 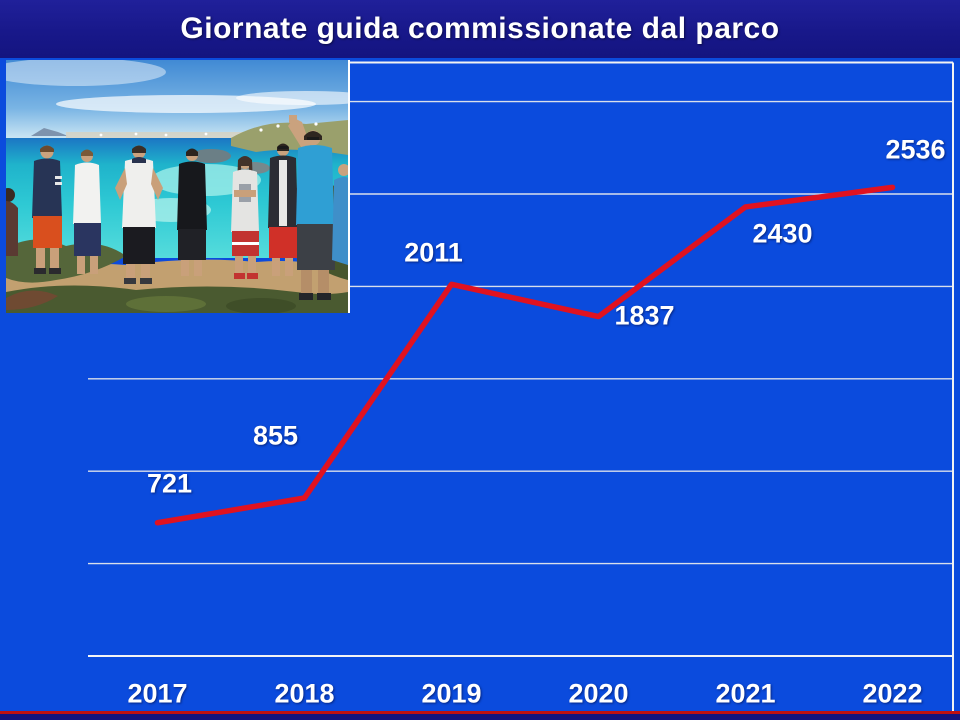 What do you see at coordinates (451, 693) in the screenshot?
I see `x-axis-label-2019: 2019` at bounding box center [451, 693].